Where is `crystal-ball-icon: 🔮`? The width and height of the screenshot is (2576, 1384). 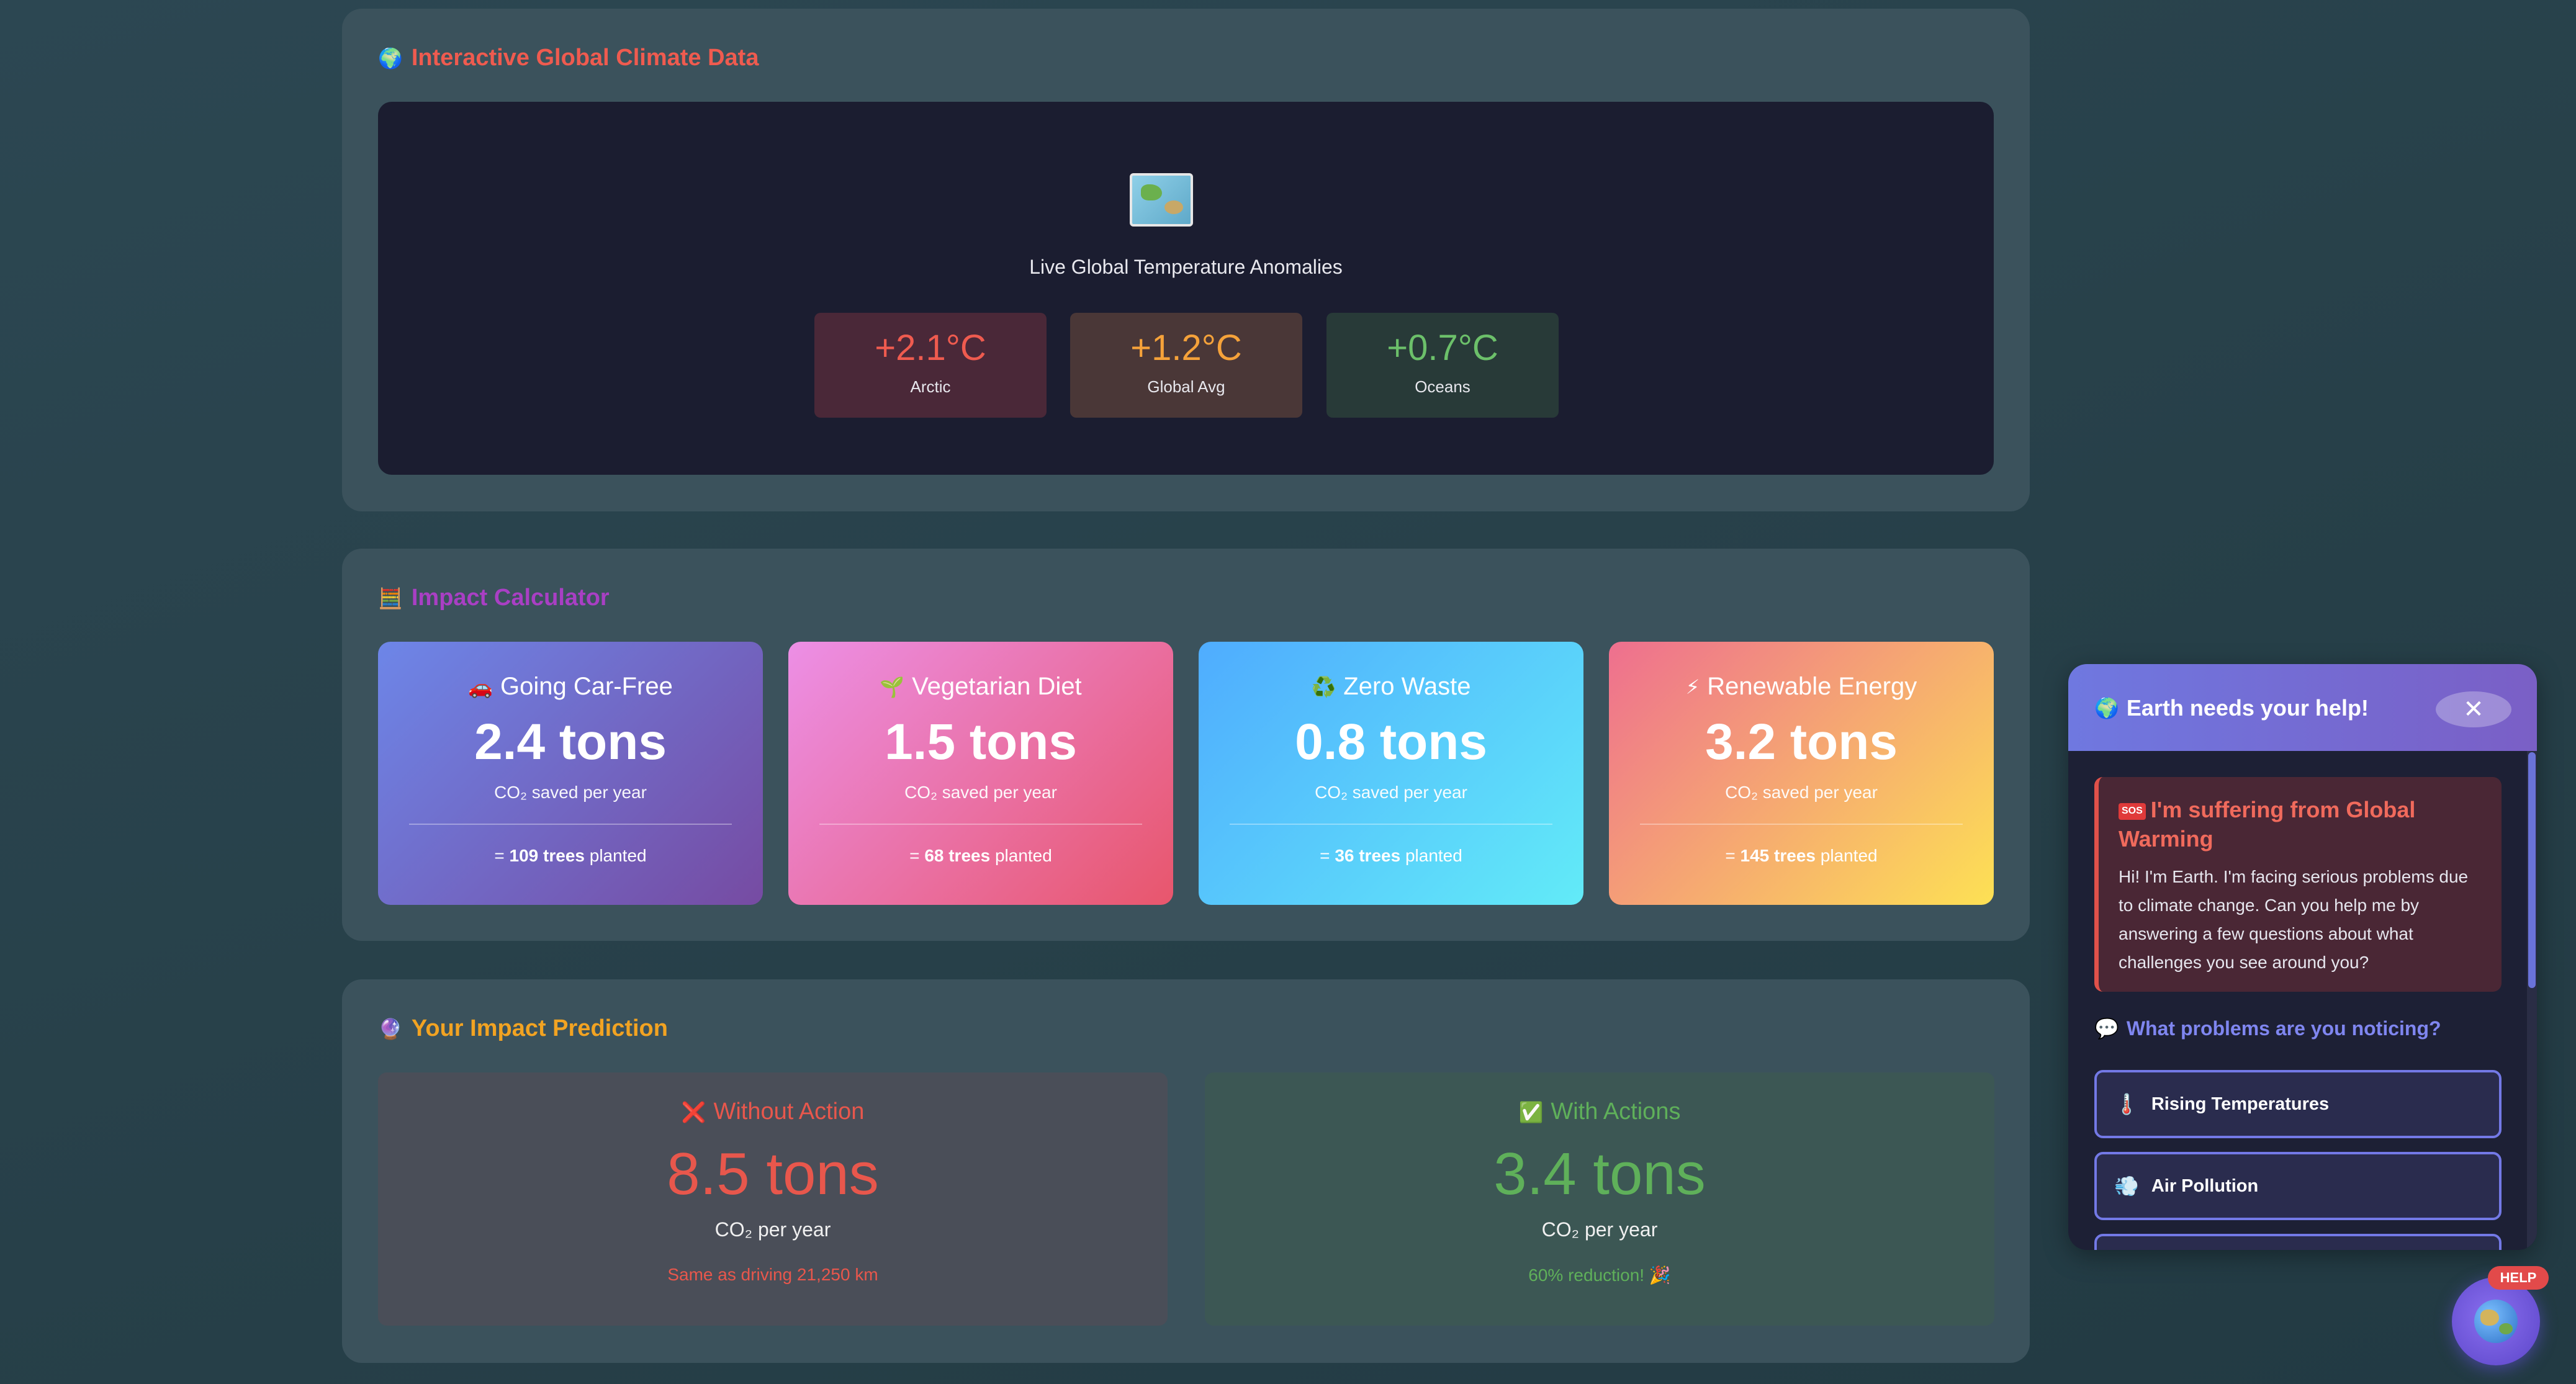
crystal-ball-icon: 🔮 is located at coordinates (390, 1029).